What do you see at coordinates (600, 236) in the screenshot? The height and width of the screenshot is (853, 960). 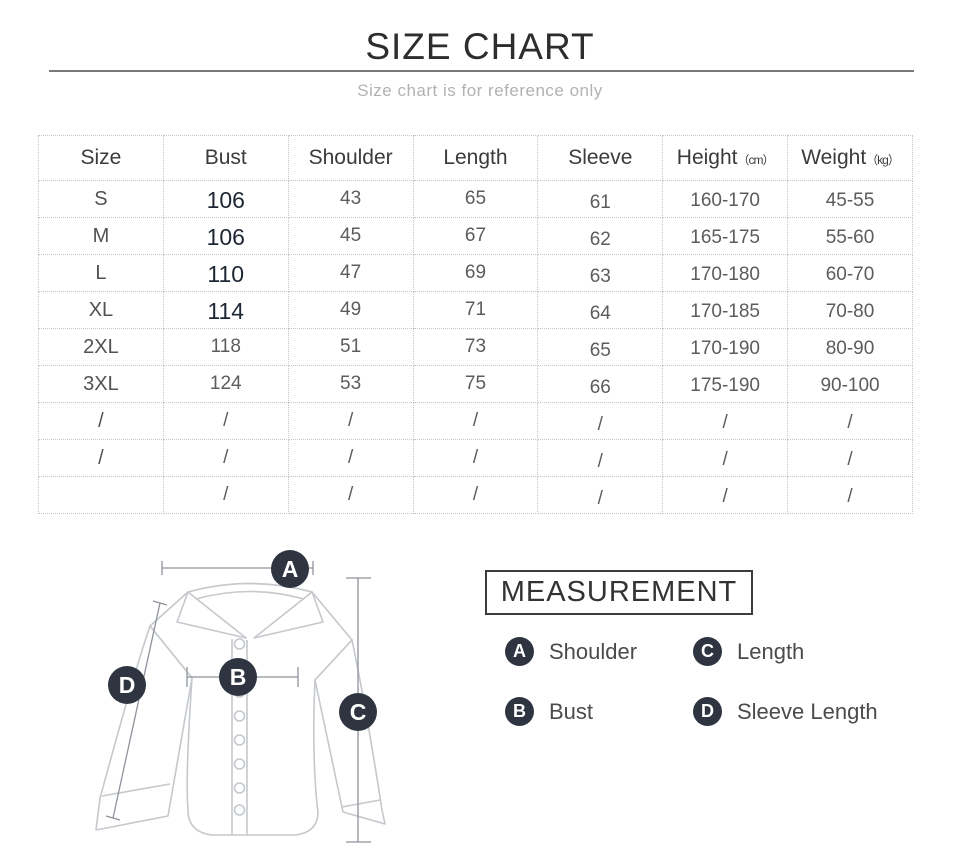 I see `value-cell: 62` at bounding box center [600, 236].